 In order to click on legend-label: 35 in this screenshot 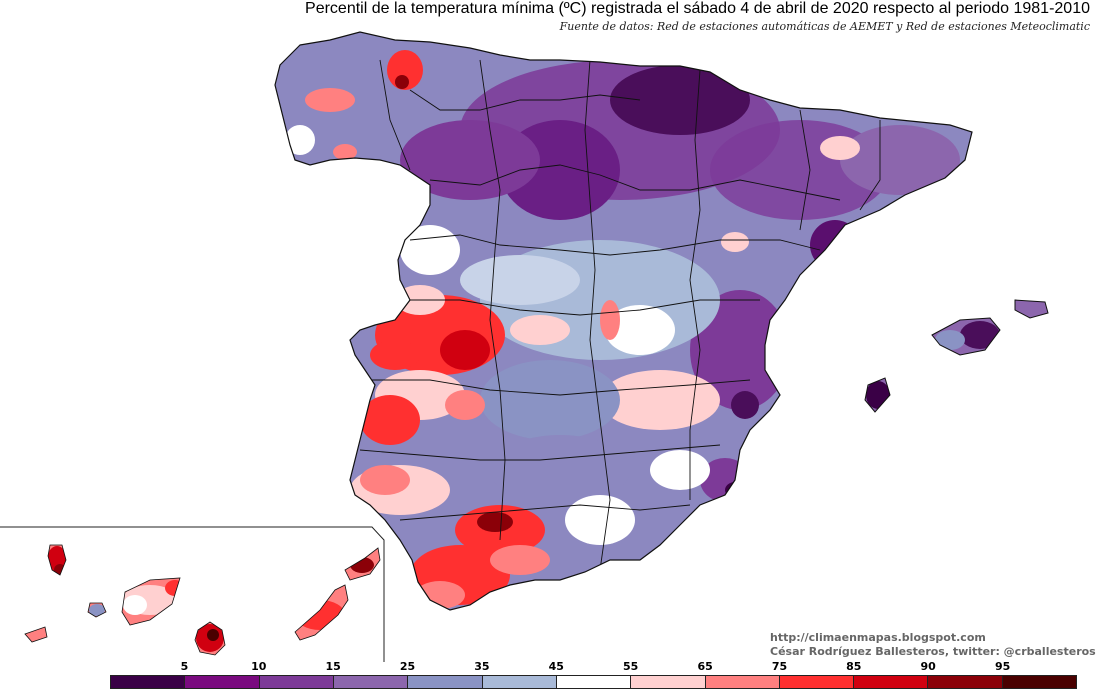, I will do `click(482, 666)`.